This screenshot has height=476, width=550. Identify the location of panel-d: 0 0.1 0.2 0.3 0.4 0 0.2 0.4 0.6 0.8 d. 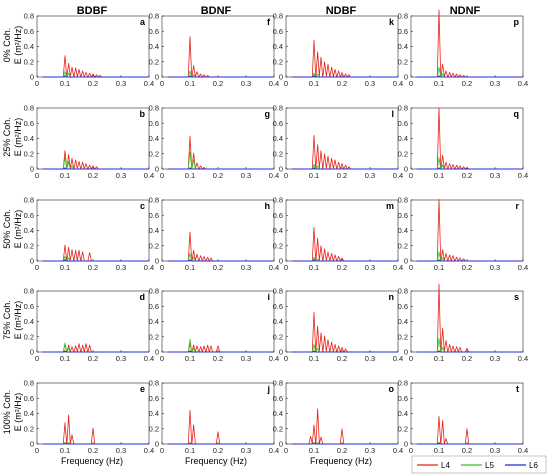
(89, 325).